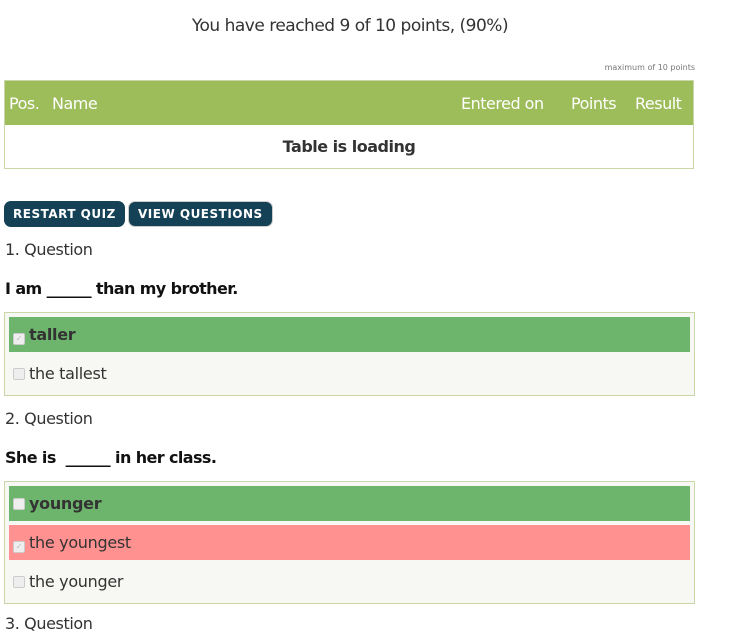 The width and height of the screenshot is (733, 633). I want to click on question-number: 1. Question, so click(49, 249).